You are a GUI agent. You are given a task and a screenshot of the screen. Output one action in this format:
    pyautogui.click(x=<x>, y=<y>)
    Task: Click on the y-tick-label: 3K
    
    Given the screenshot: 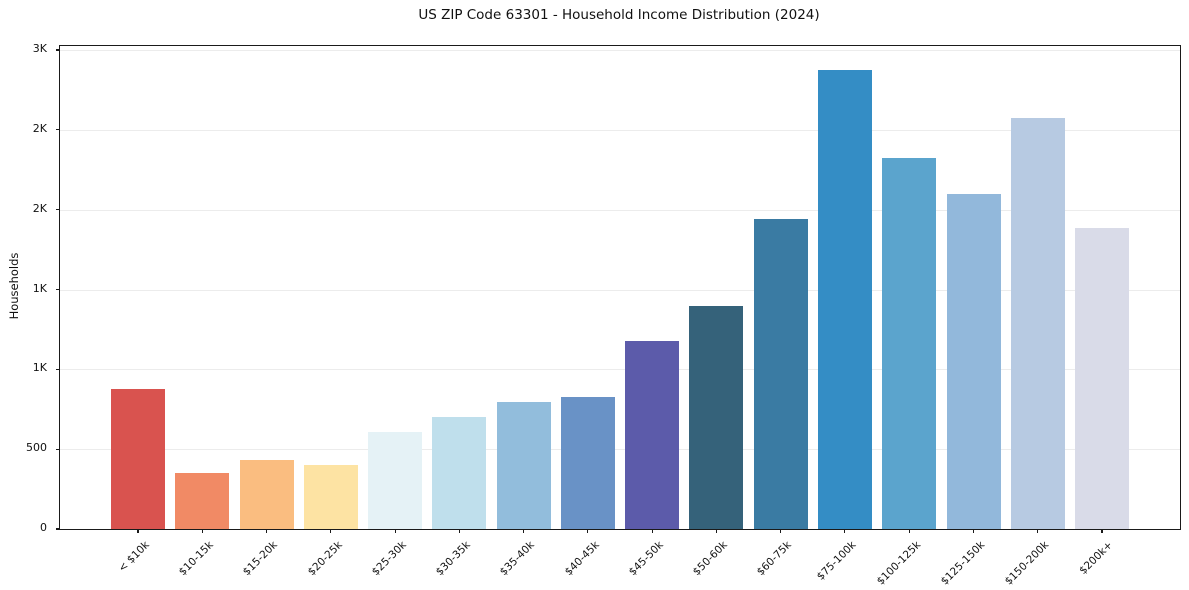 What is the action you would take?
    pyautogui.click(x=39, y=48)
    